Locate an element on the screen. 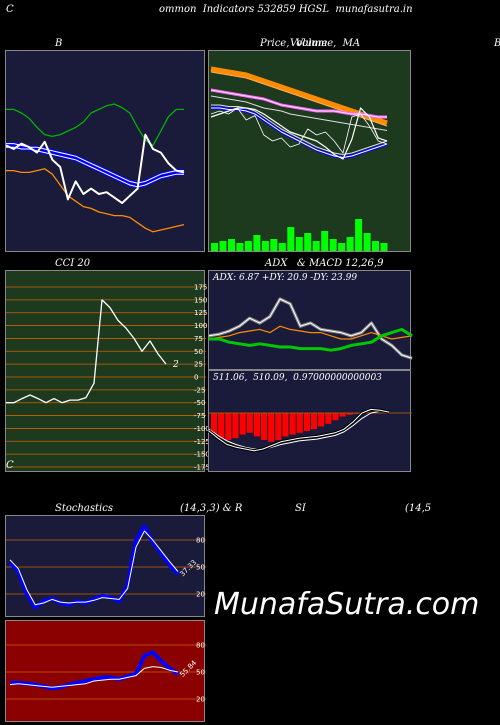  stoch-tick-label: 50 is located at coordinates (200, 568).